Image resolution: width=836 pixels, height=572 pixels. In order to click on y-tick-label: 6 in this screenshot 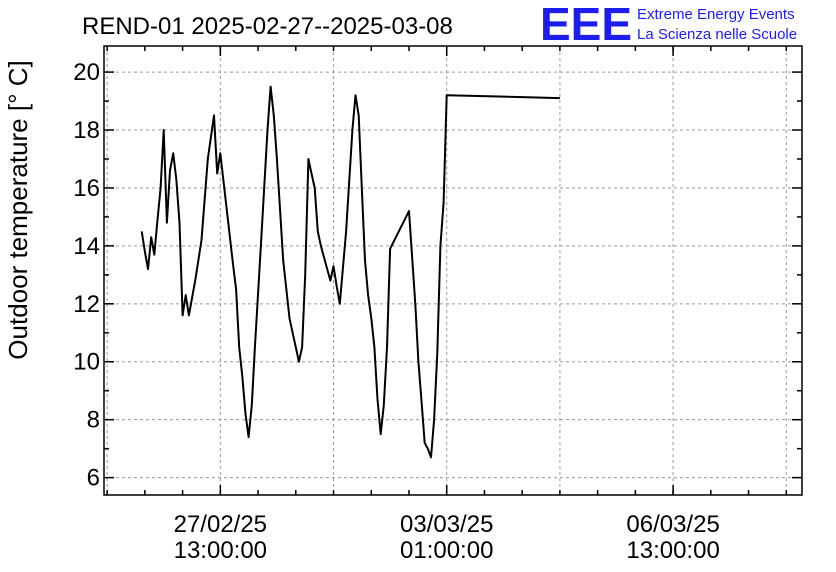, I will do `click(93, 478)`.